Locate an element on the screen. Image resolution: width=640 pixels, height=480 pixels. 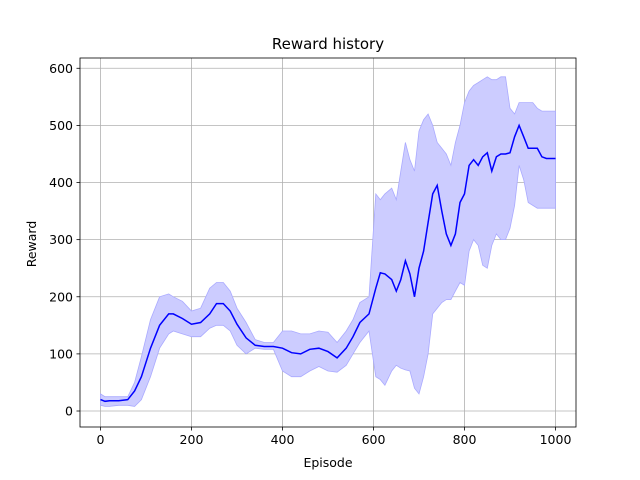
chart-title: Reward history is located at coordinates (328, 44).